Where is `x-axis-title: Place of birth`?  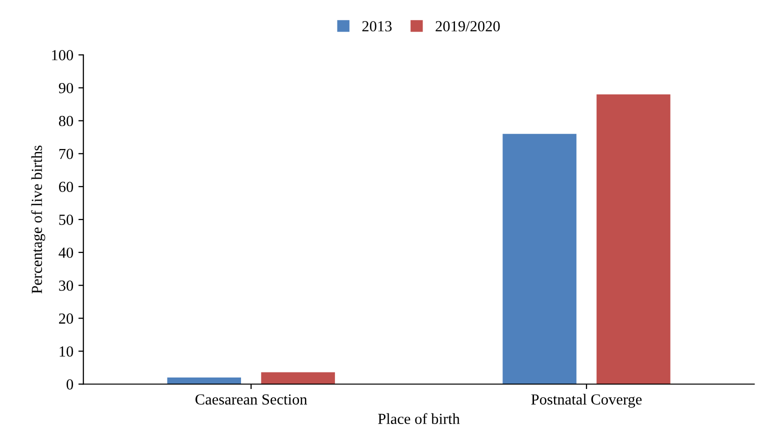
x-axis-title: Place of birth is located at coordinates (419, 418).